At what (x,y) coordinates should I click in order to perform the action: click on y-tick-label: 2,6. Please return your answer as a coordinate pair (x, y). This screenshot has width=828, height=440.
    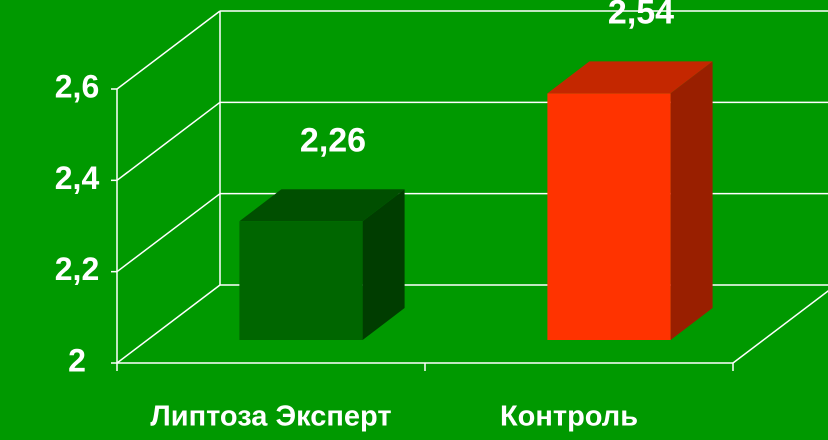
    Looking at the image, I should click on (77, 86).